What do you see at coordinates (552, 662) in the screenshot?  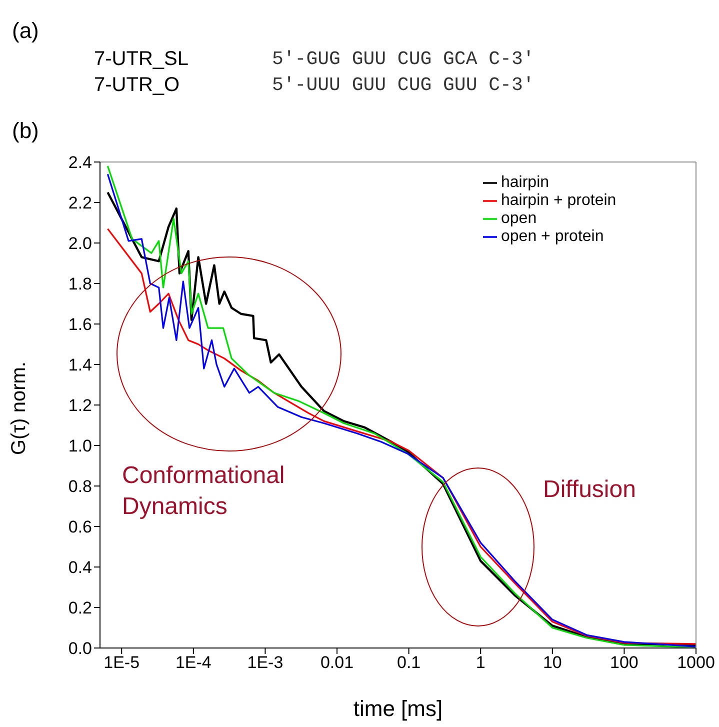 I see `x-tick-label: 10` at bounding box center [552, 662].